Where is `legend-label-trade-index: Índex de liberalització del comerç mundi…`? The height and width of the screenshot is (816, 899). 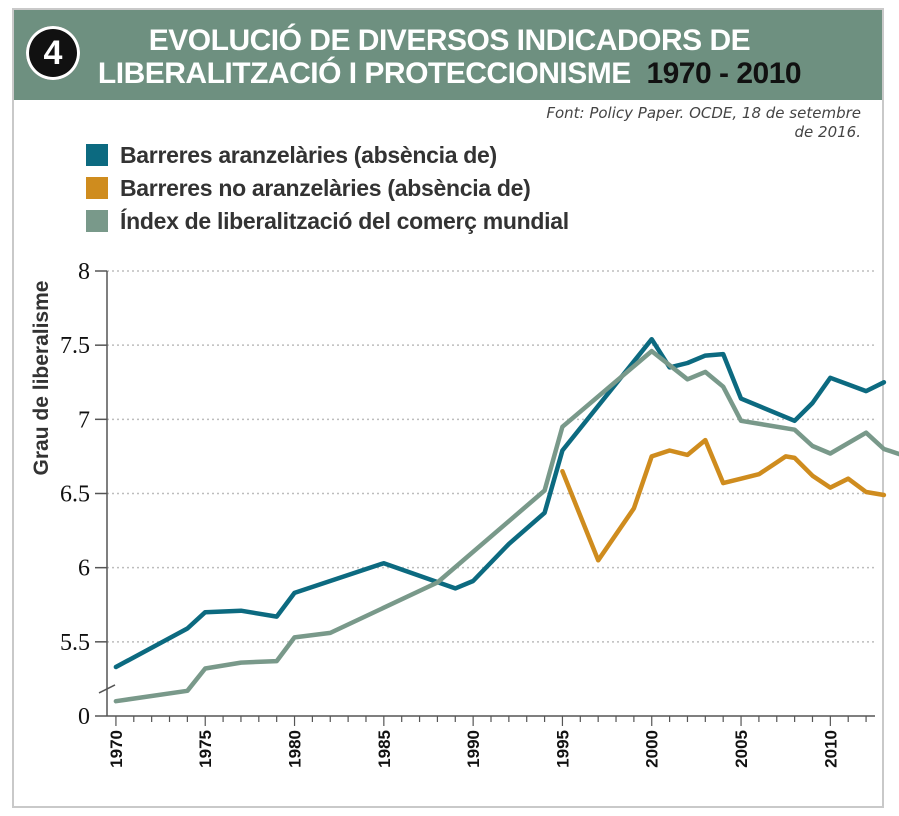
legend-label-trade-index: Índex de liberalització del comerç mundi… is located at coordinates (344, 220).